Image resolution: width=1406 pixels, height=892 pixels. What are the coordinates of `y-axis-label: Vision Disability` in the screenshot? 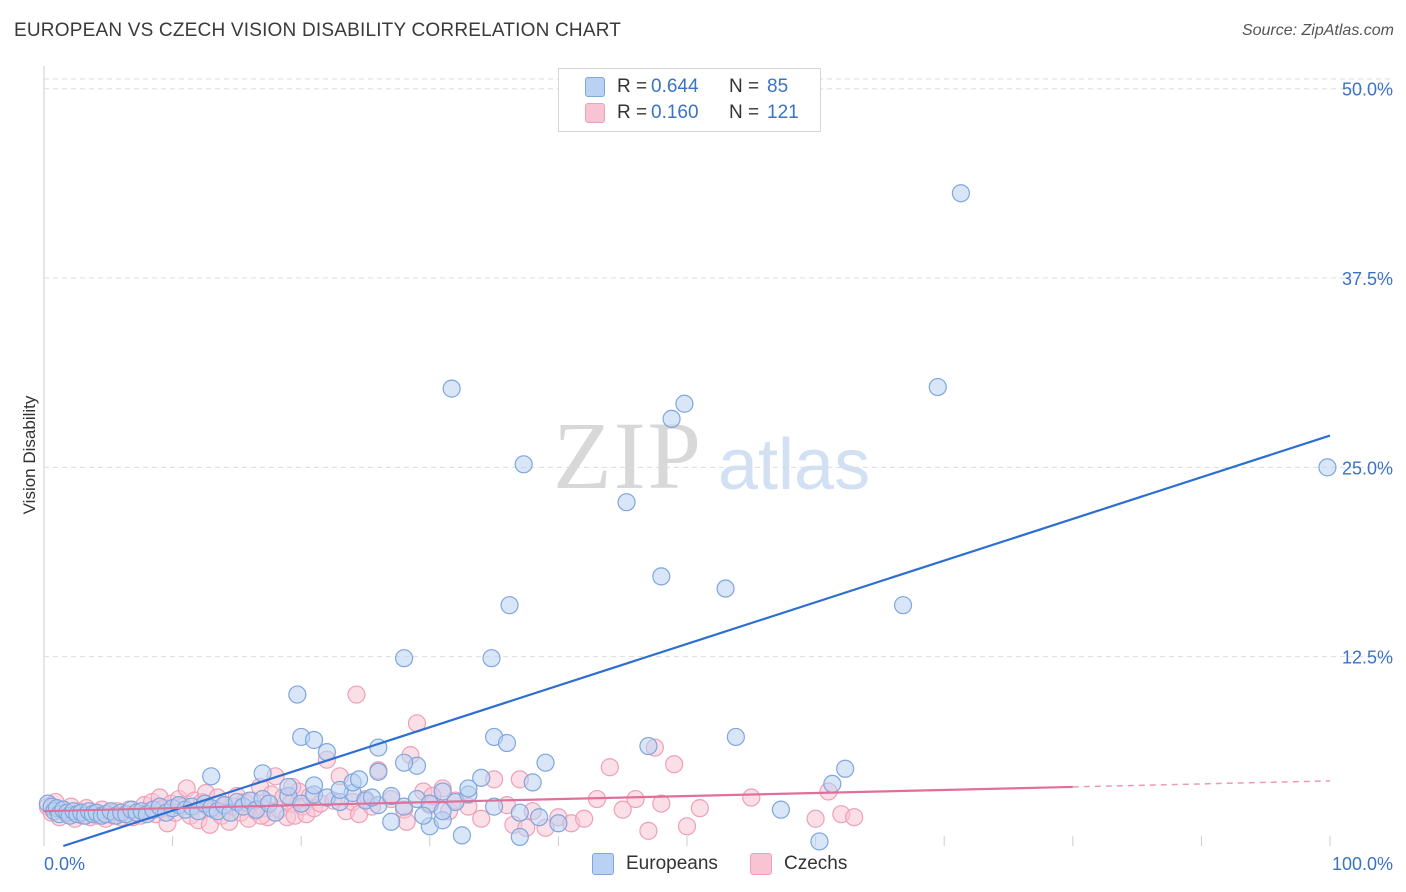 It's located at (29, 455).